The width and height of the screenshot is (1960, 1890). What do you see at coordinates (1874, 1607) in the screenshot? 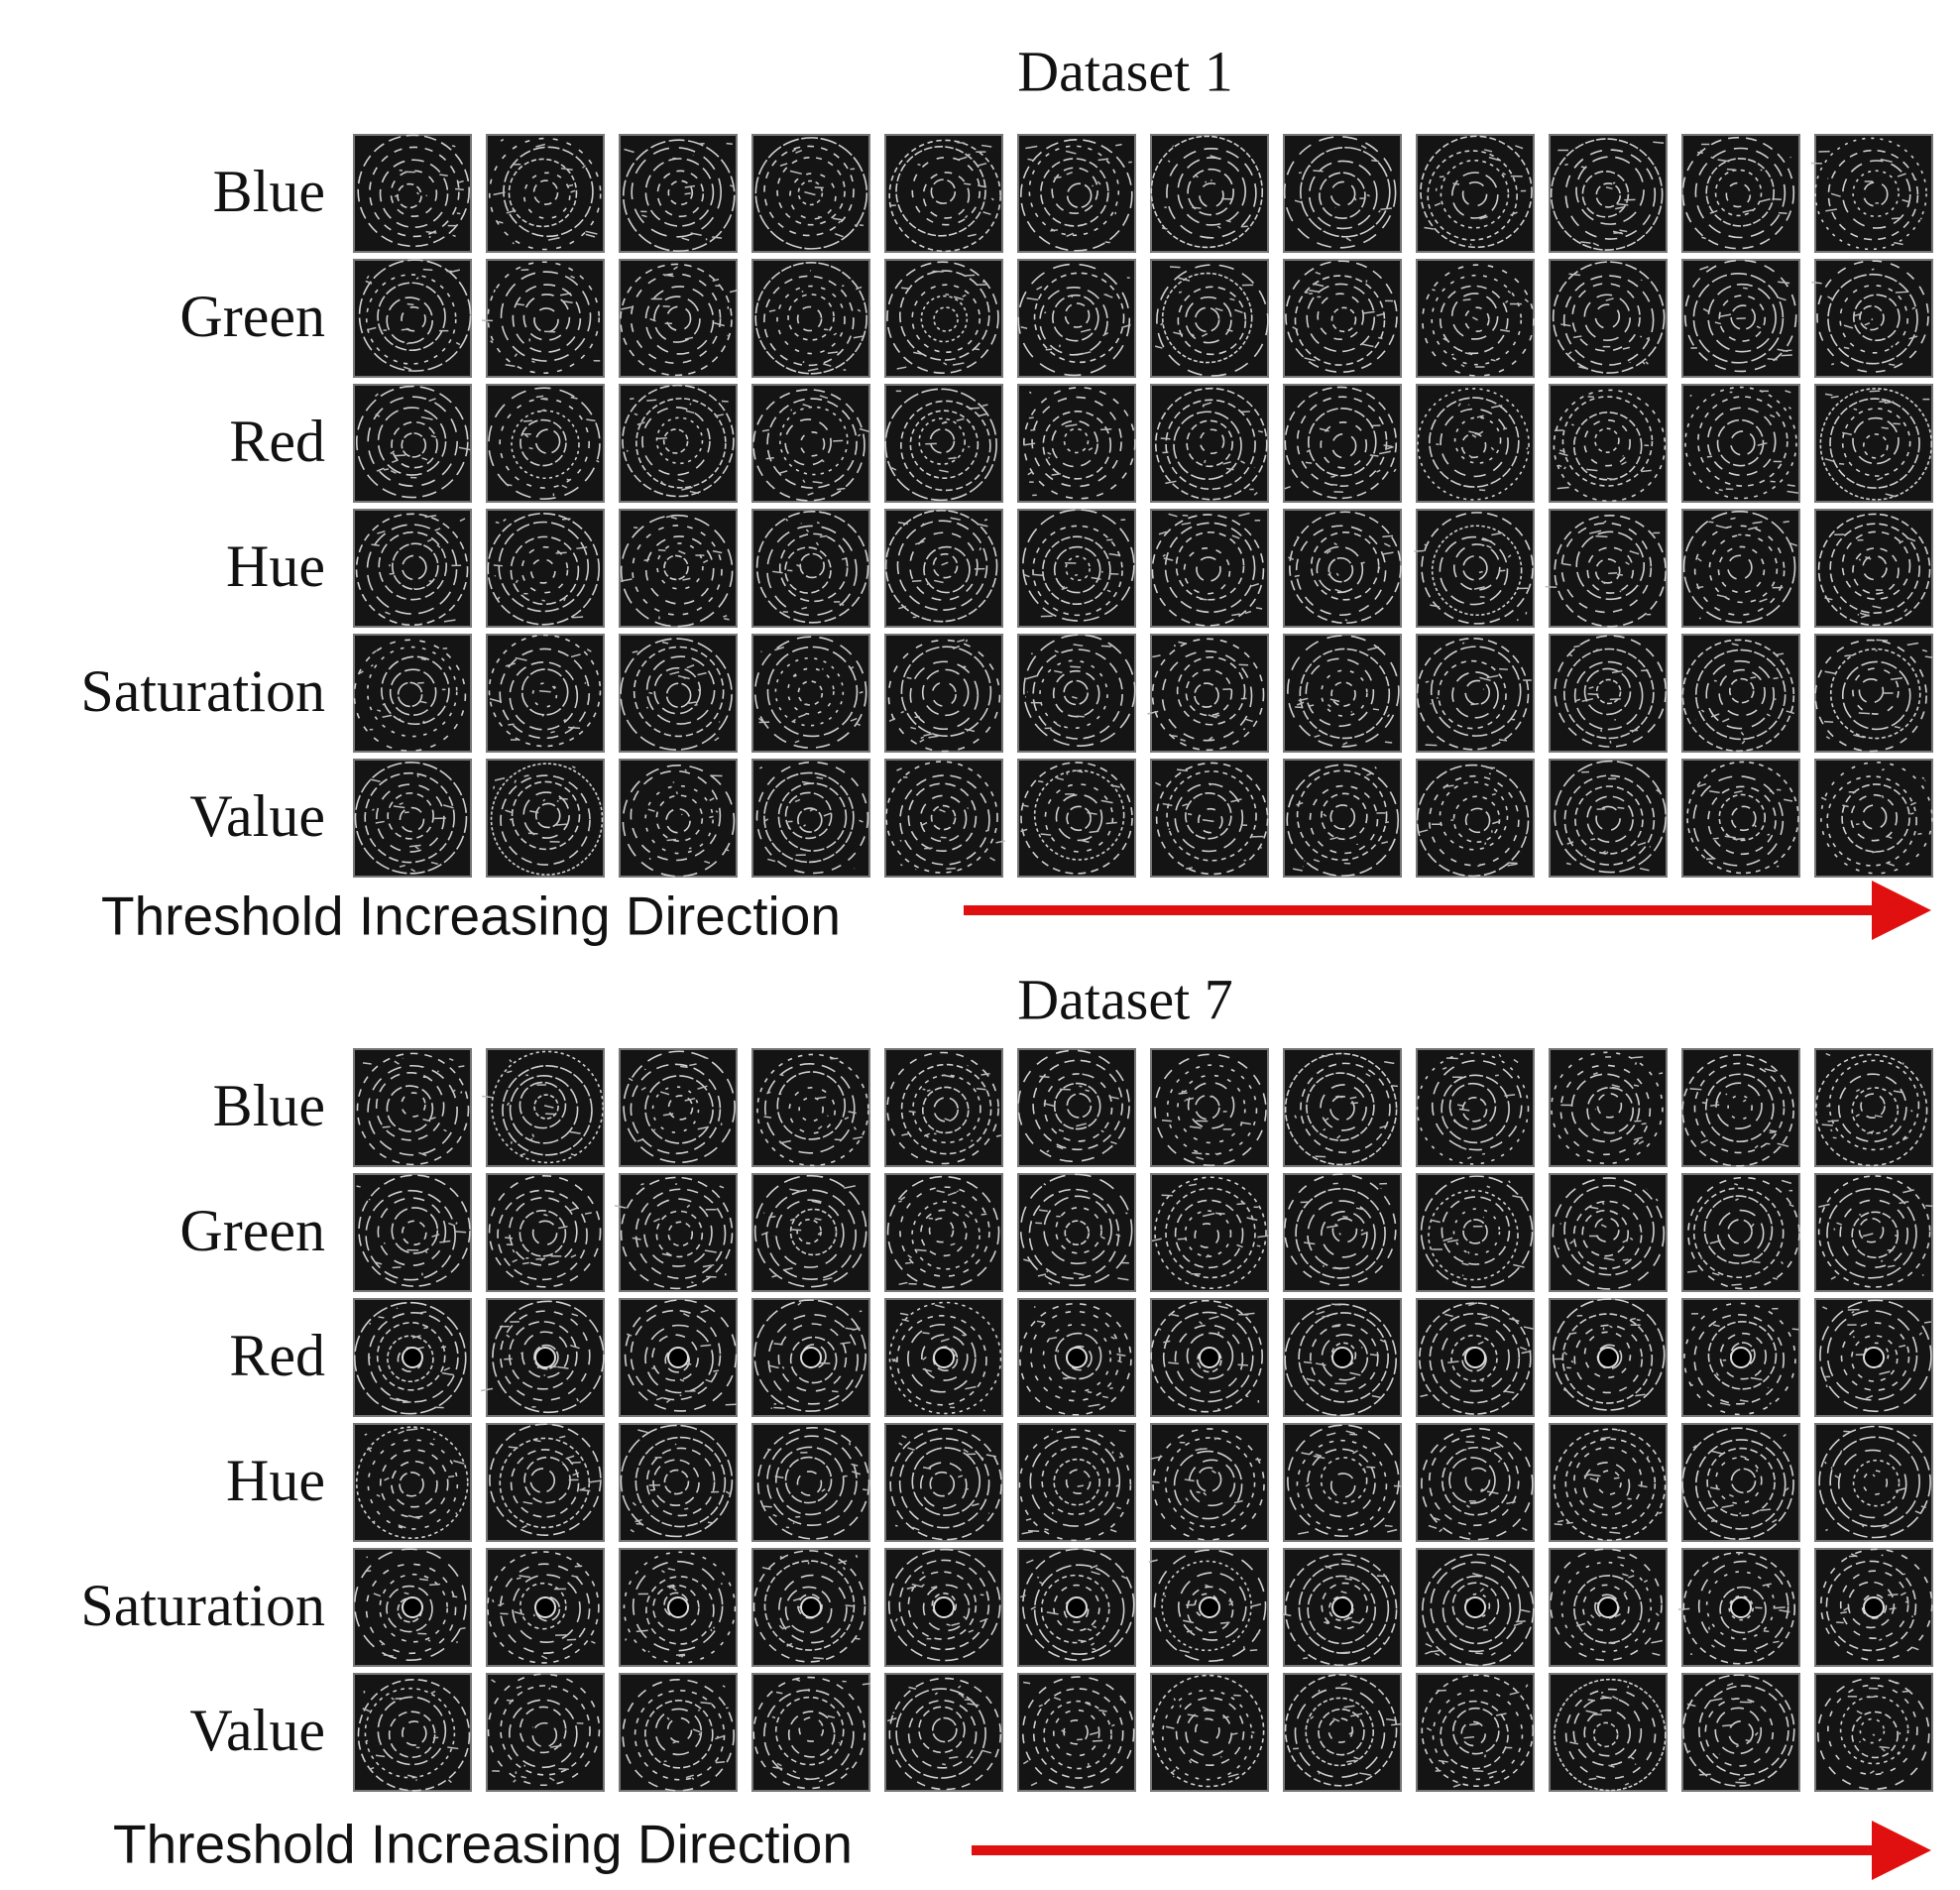
I see `dark-core` at bounding box center [1874, 1607].